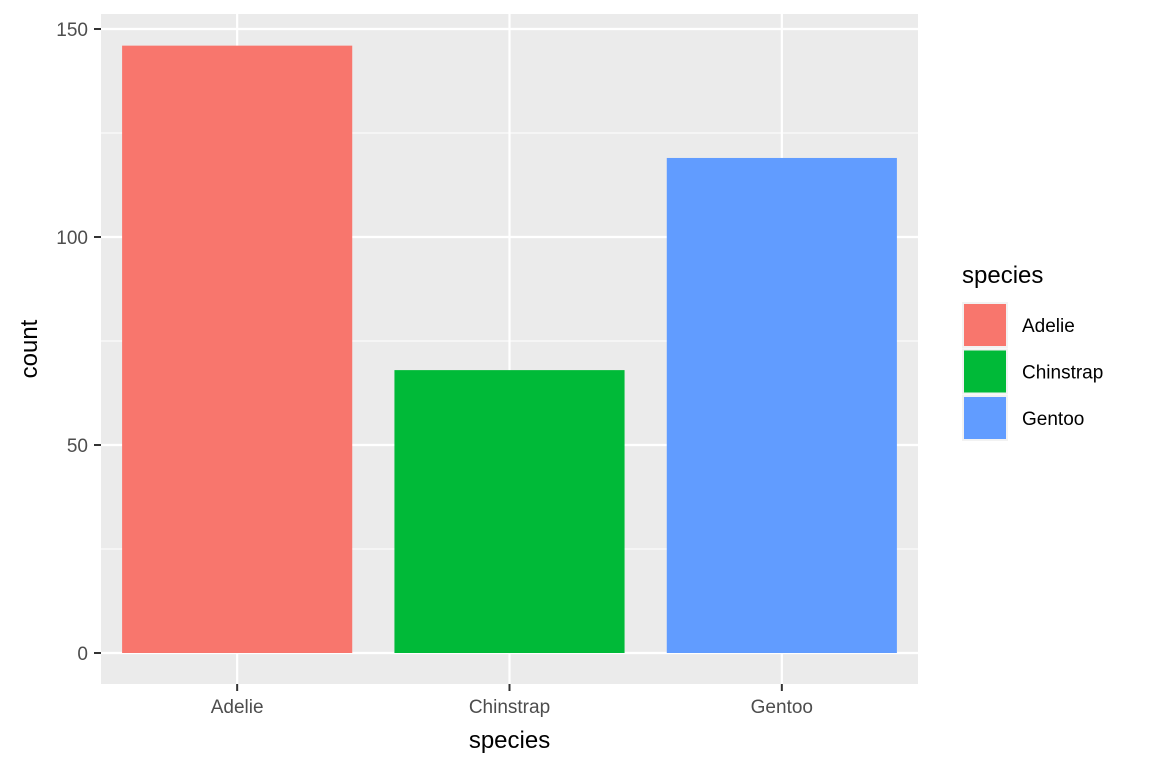 This screenshot has height=768, width=1152. Describe the element at coordinates (509, 740) in the screenshot. I see `x-axis-title: species` at that location.